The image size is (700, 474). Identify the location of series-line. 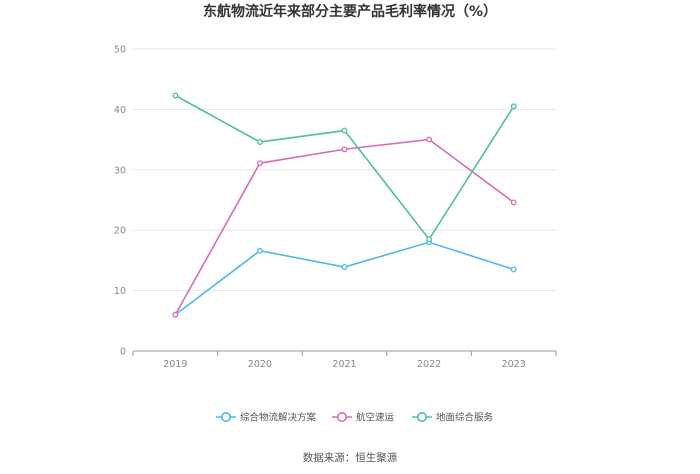
(344, 278).